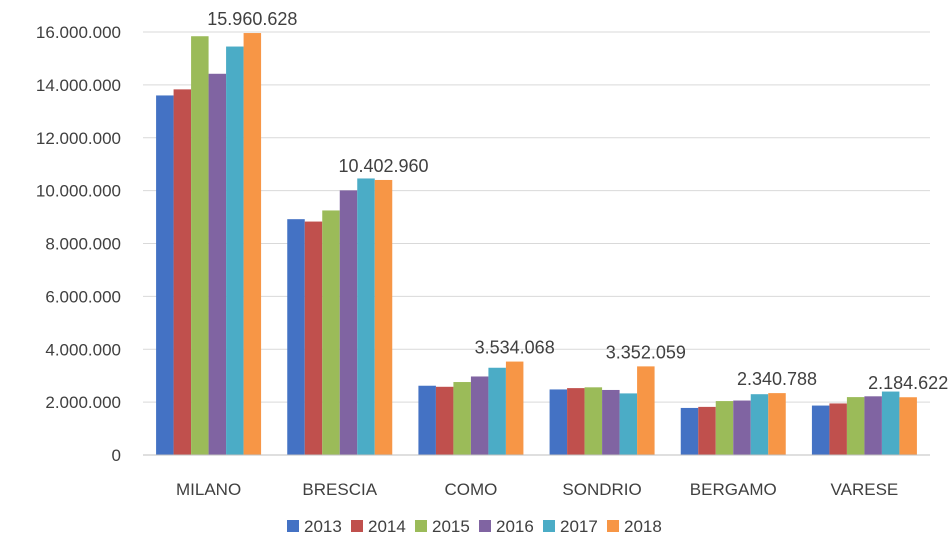 The height and width of the screenshot is (547, 950). Describe the element at coordinates (293, 526) in the screenshot. I see `legend-swatch-2013` at that location.